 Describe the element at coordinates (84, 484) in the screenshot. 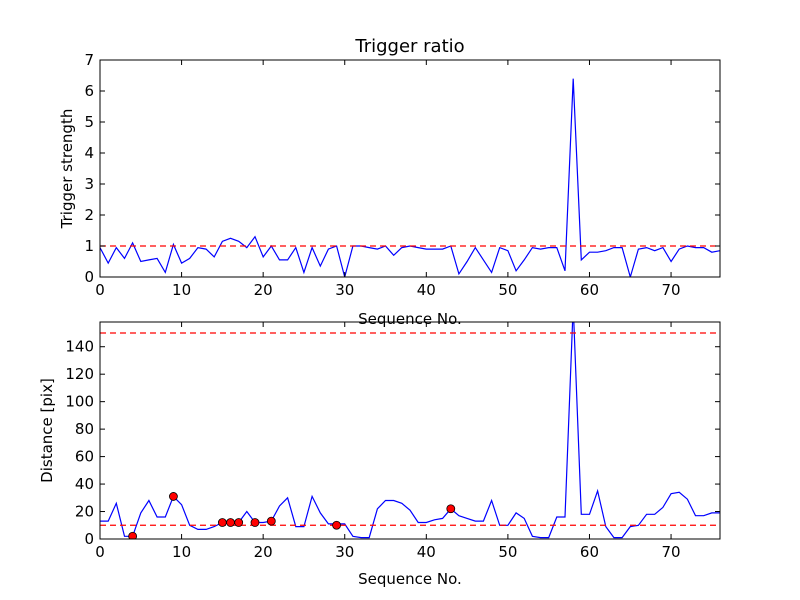

I see `y-tick-label: 40` at that location.